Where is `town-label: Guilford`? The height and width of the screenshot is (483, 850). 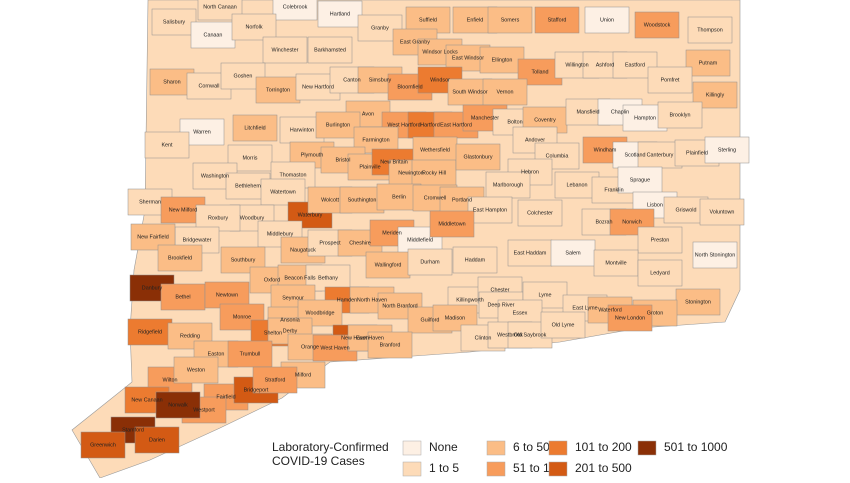 town-label: Guilford is located at coordinates (430, 320).